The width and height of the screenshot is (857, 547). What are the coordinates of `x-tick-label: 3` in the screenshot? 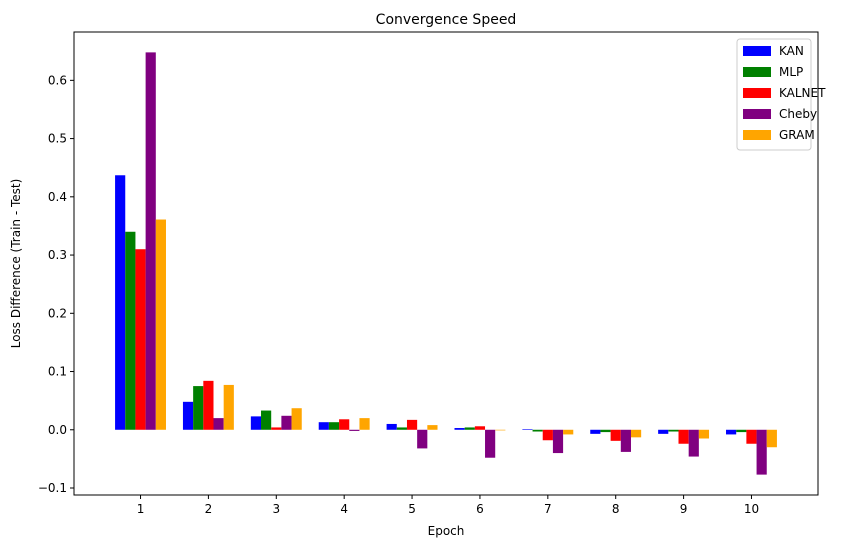 It's located at (276, 509).